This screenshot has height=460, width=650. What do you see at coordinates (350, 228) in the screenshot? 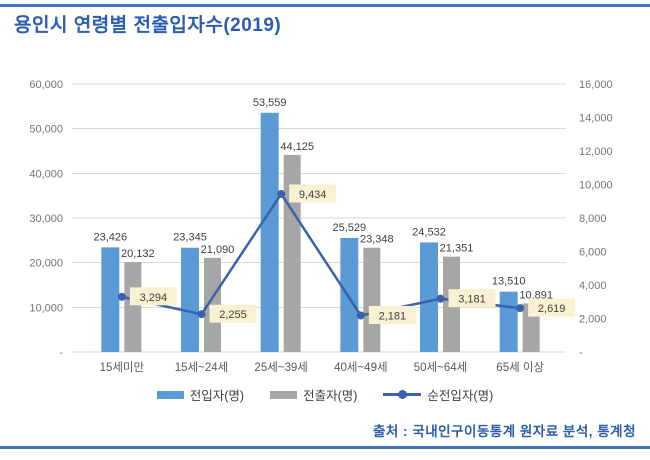
I see `bar-value-label: 25,529` at bounding box center [350, 228].